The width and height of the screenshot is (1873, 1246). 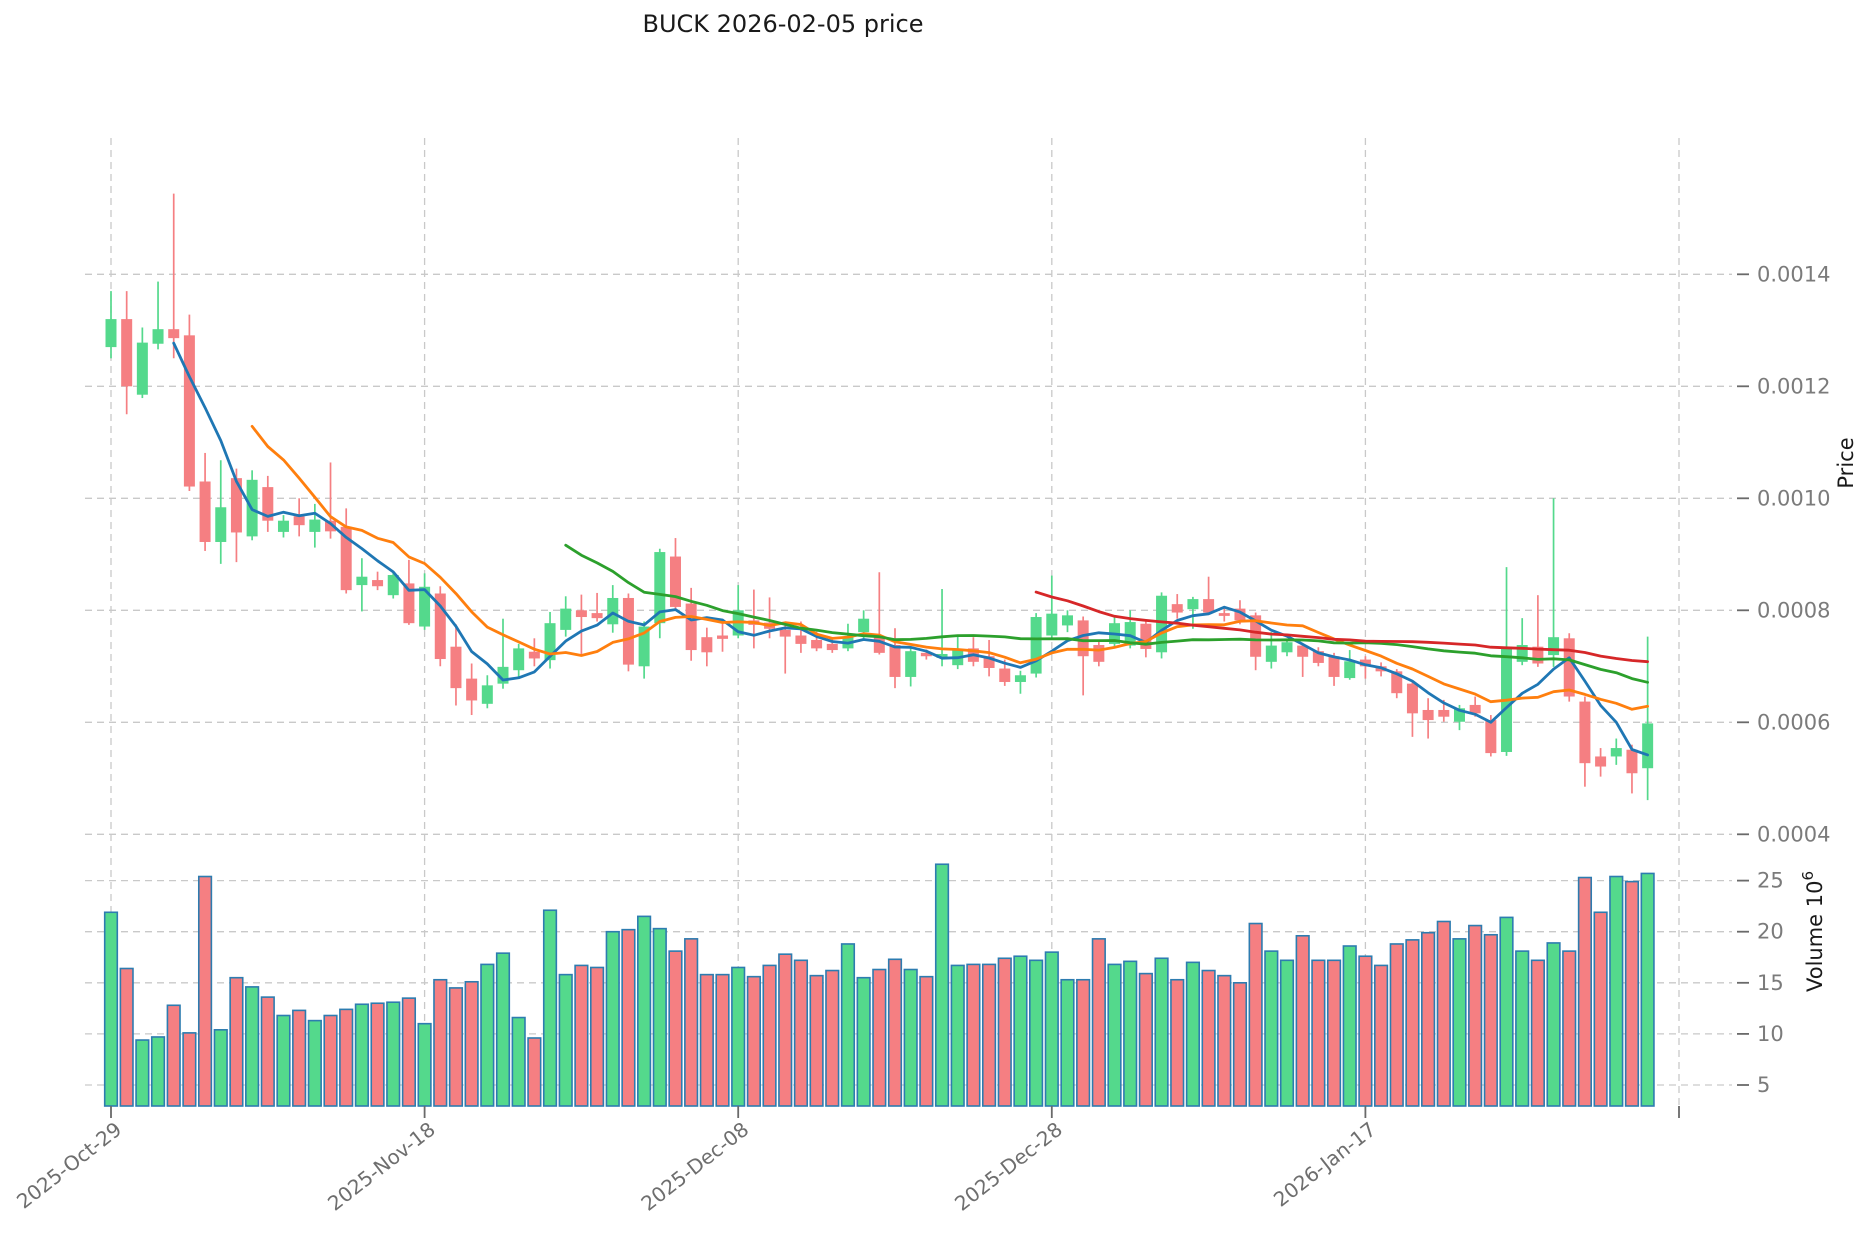 What do you see at coordinates (1793, 386) in the screenshot?
I see `price-tick-label: 0.0012` at bounding box center [1793, 386].